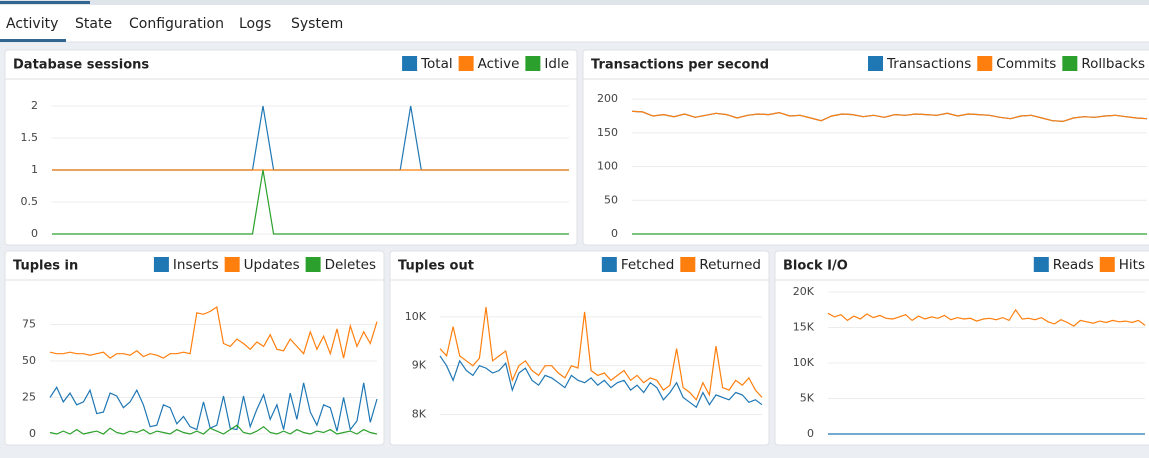  I want to click on tab: Activity, so click(32, 24).